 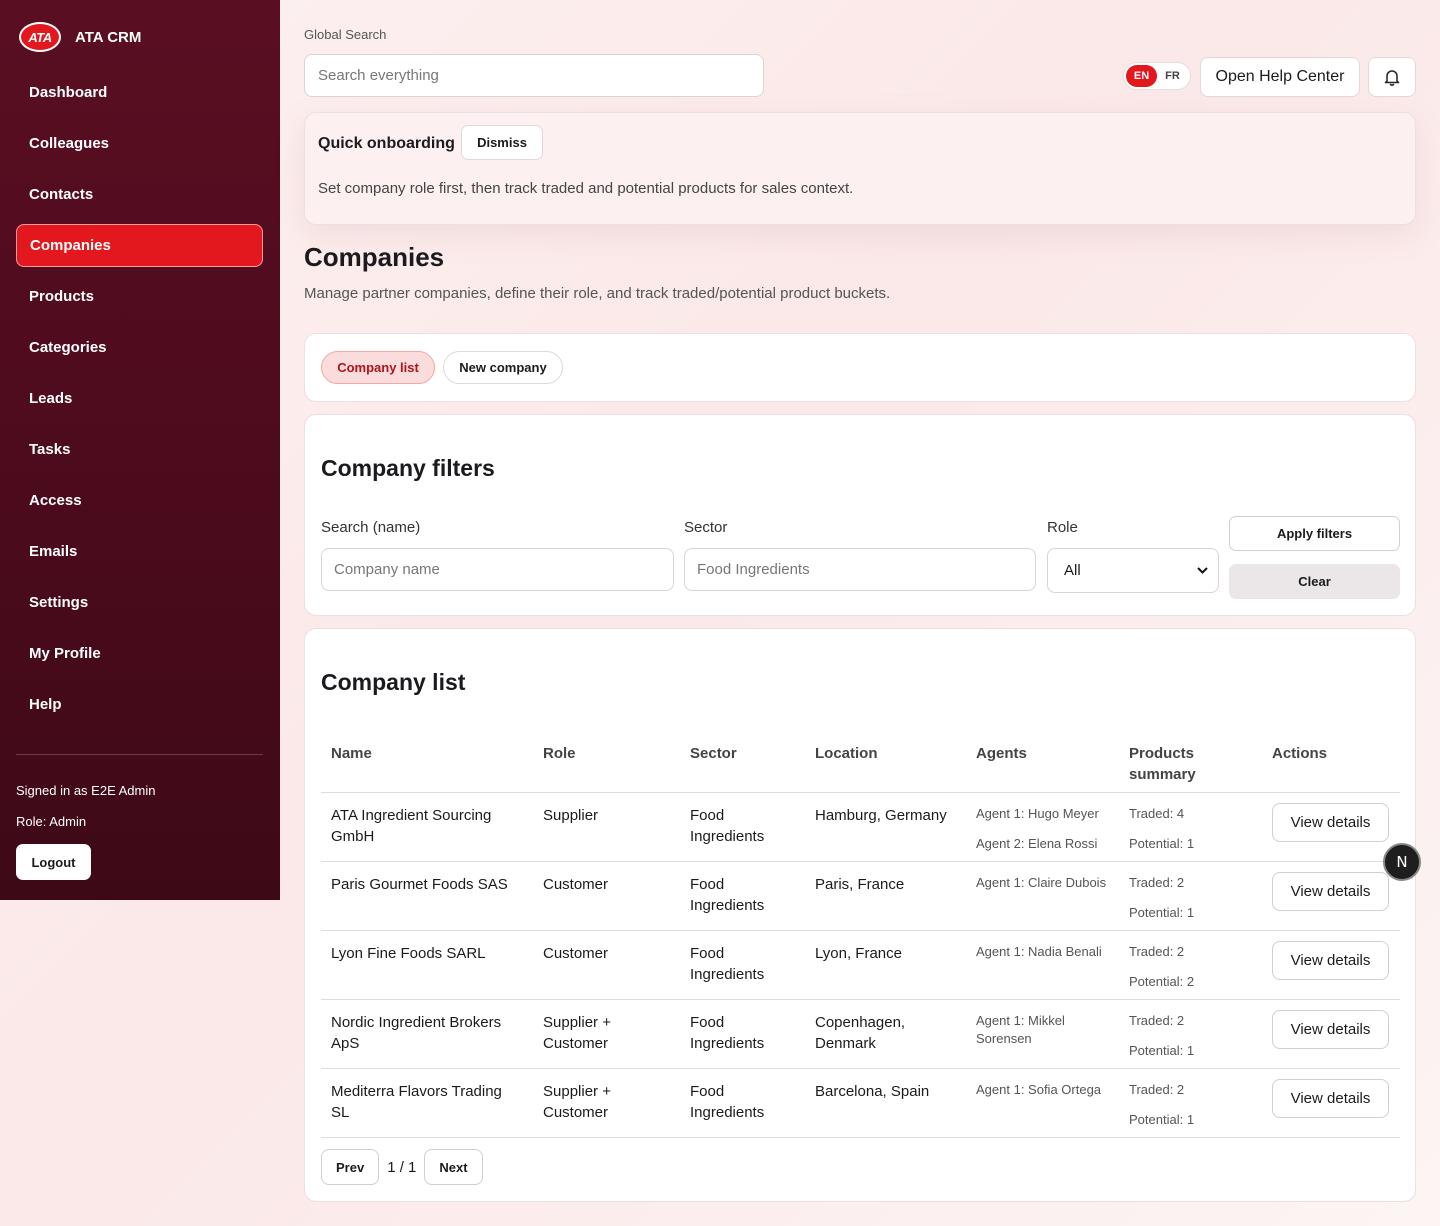 I want to click on lang-fr: FR, so click(x=1172, y=76).